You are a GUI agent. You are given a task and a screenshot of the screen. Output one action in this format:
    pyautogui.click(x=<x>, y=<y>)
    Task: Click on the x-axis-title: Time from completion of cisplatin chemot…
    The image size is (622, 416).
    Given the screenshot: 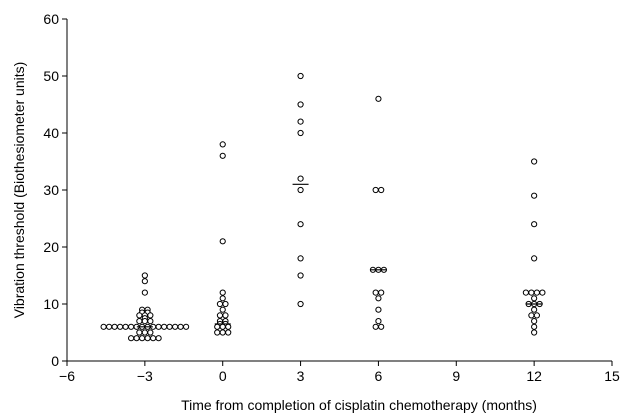 What is the action you would take?
    pyautogui.click(x=359, y=405)
    